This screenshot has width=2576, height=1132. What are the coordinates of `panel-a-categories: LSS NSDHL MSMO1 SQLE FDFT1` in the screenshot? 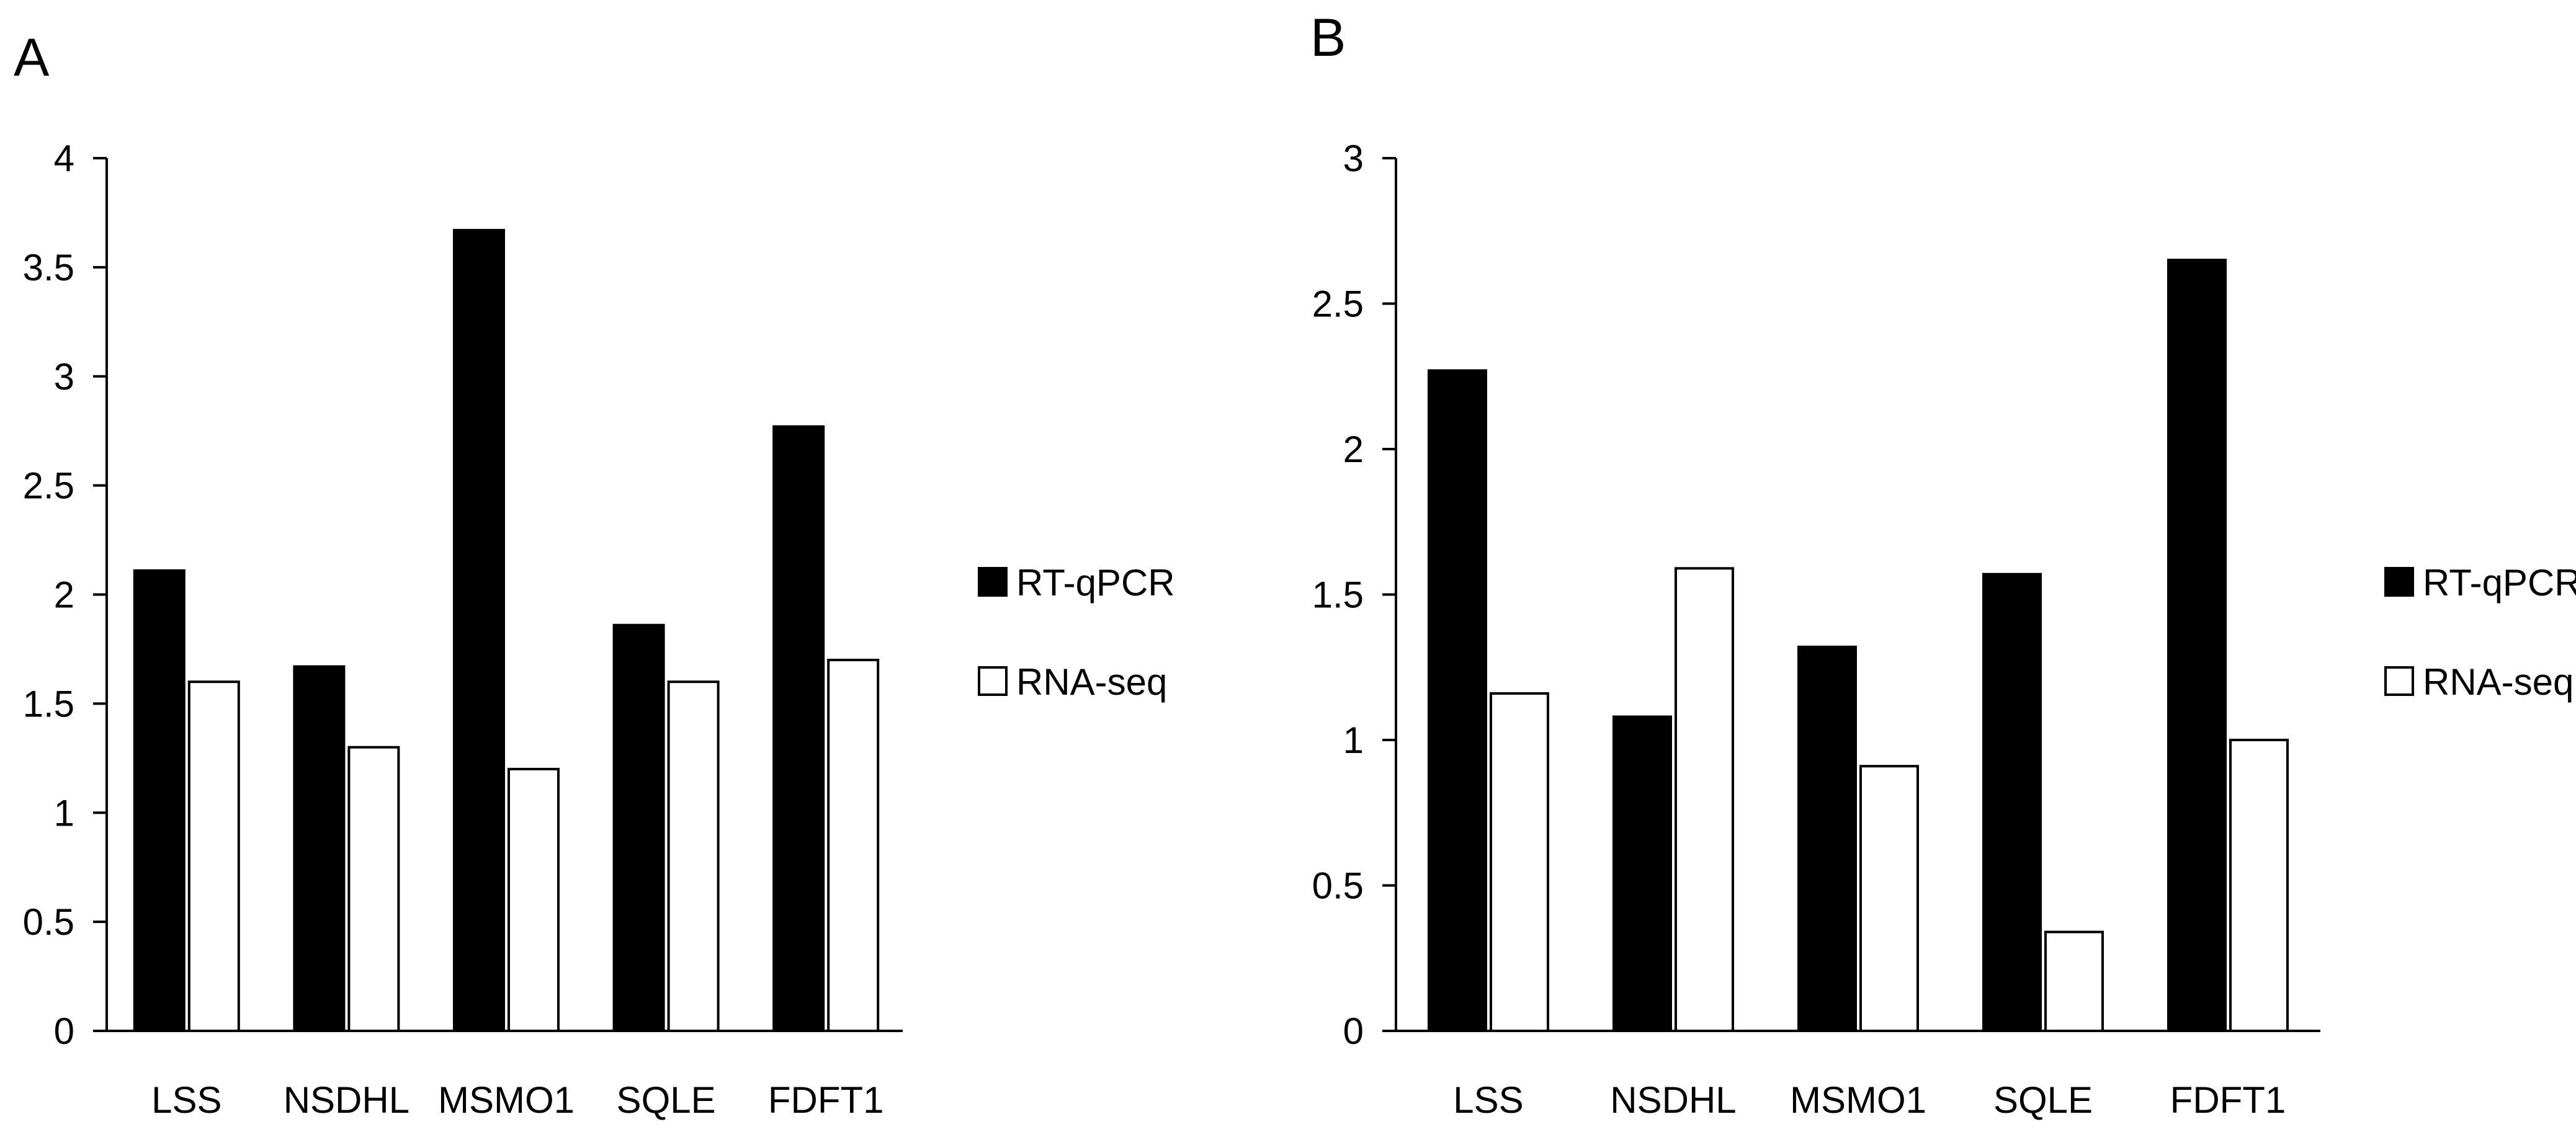 It's located at (517, 1100).